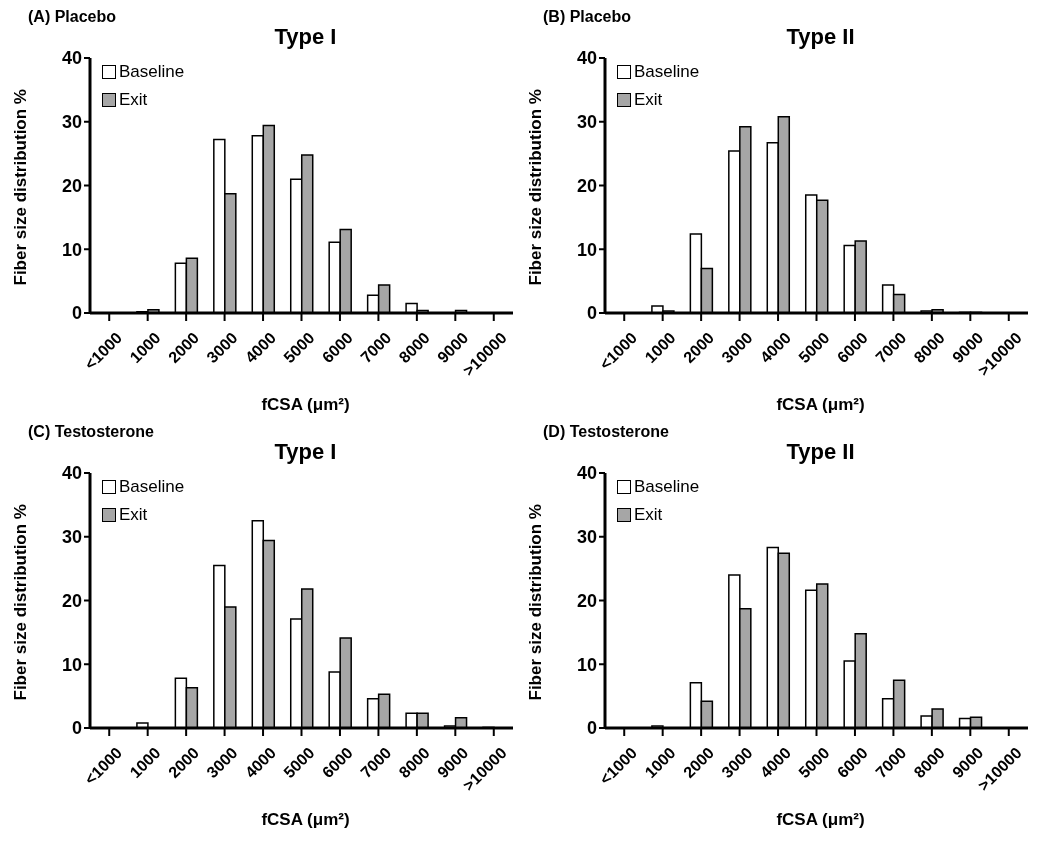  What do you see at coordinates (72, 17) in the screenshot?
I see `chart-title: (A) Placebo` at bounding box center [72, 17].